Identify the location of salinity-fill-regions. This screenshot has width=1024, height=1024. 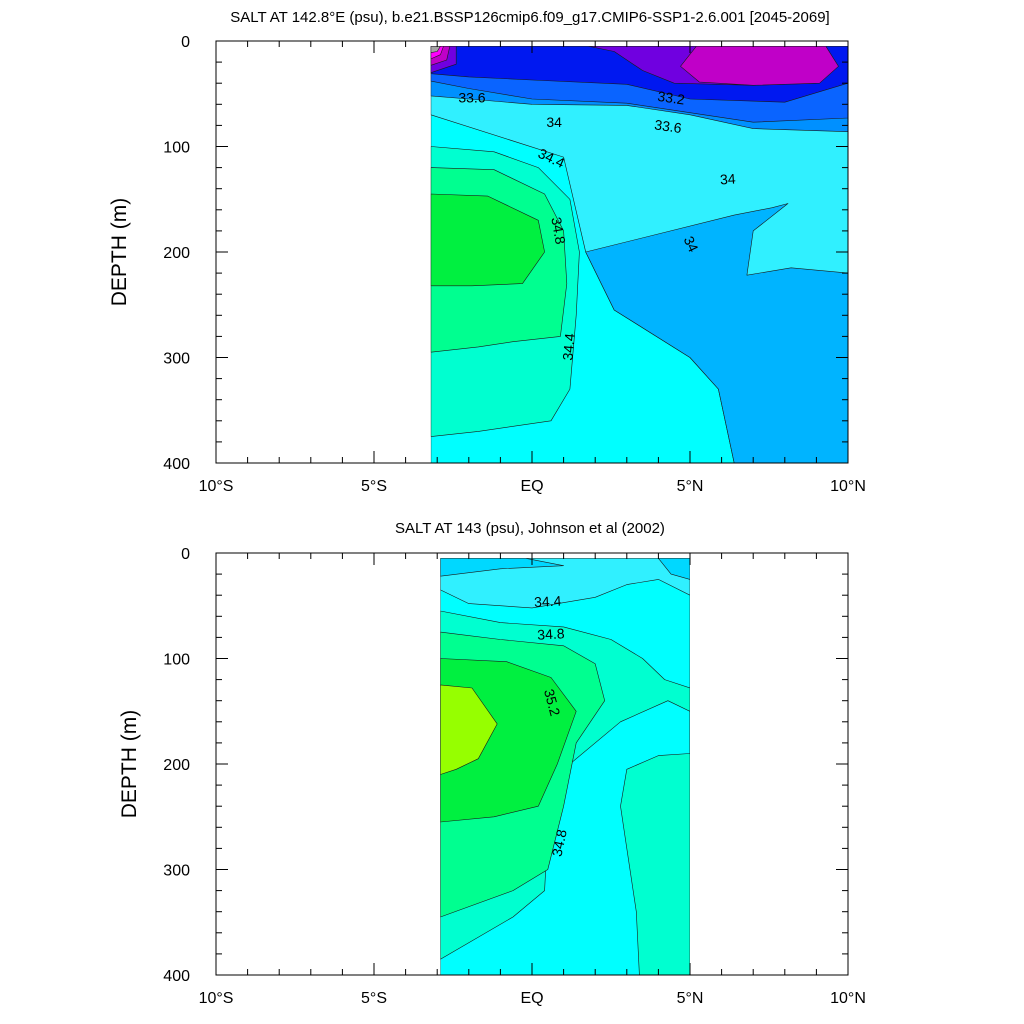
(565, 767).